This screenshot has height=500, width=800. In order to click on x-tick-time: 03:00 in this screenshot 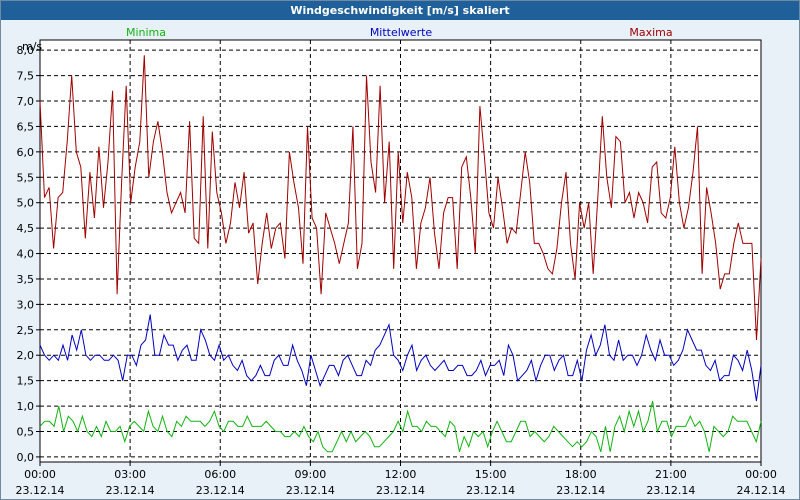, I will do `click(130, 474)`.